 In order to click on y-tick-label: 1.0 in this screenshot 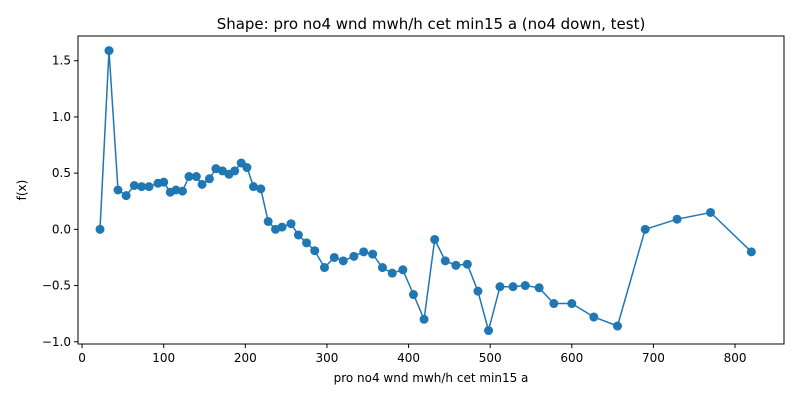, I will do `click(61, 117)`.